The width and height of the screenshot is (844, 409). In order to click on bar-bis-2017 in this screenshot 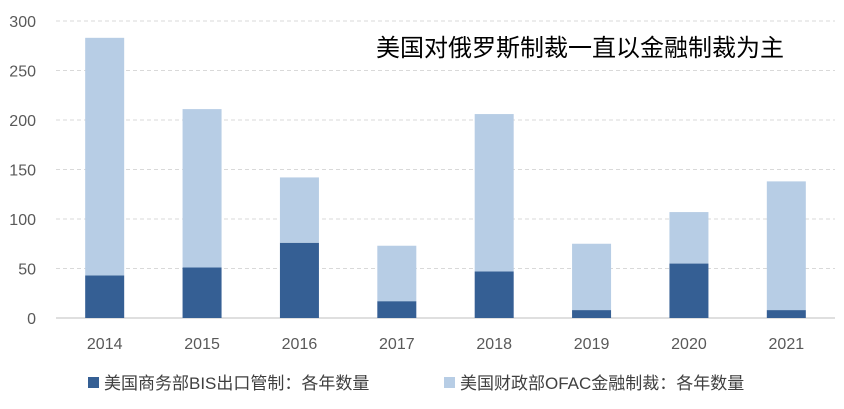, I will do `click(397, 309)`.